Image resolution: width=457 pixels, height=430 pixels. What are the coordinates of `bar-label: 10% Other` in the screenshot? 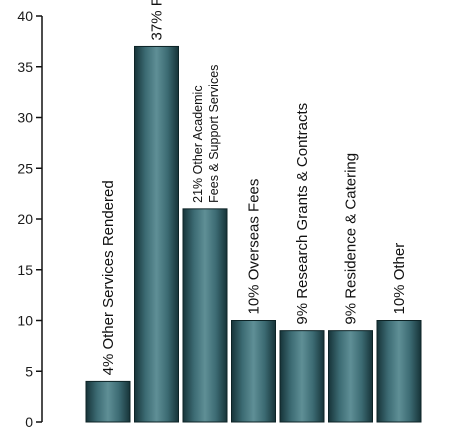 It's located at (399, 279).